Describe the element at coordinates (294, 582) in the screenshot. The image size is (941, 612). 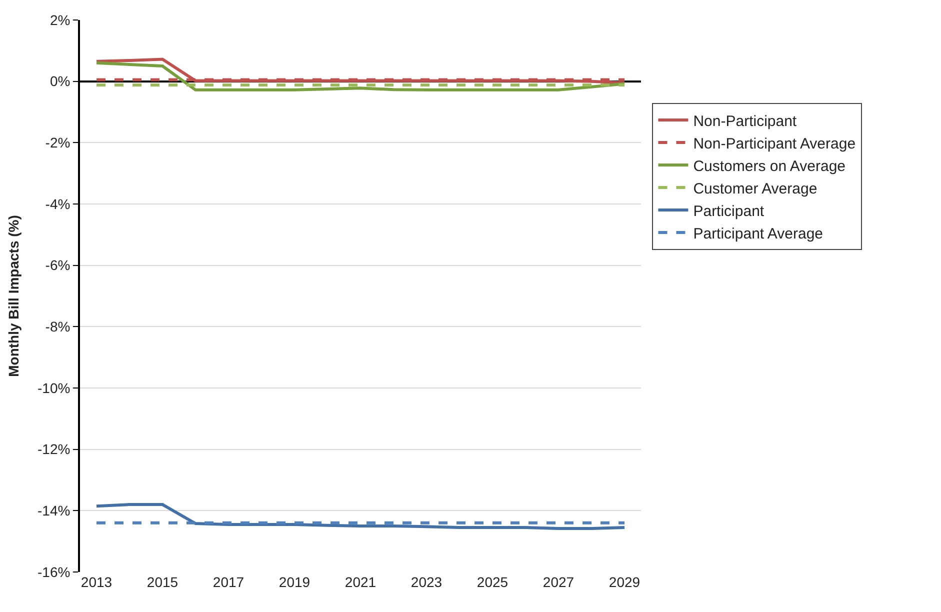
I see `x-tick-label: 2019` at that location.